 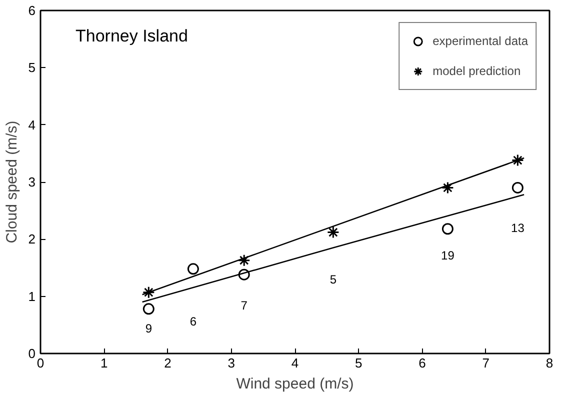 What do you see at coordinates (518, 228) in the screenshot?
I see `annotation: 13` at bounding box center [518, 228].